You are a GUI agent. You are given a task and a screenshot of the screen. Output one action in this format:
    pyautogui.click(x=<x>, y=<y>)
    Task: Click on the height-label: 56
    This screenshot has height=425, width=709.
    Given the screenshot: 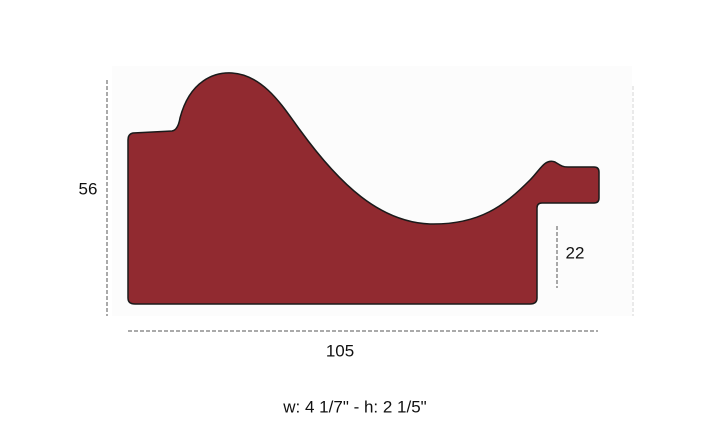 What is the action you would take?
    pyautogui.click(x=88, y=188)
    